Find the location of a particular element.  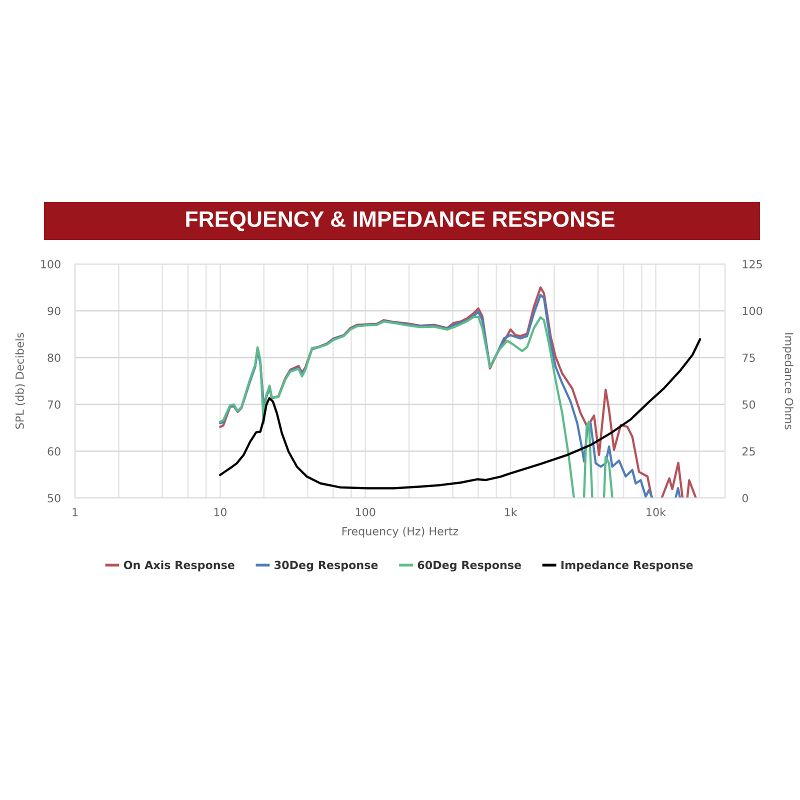

y2-tick-label: 125 is located at coordinates (752, 264).